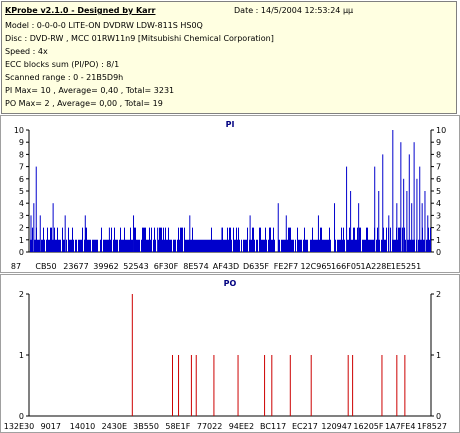  Describe the element at coordinates (21, 167) in the screenshot. I see `pi-ytick-label-left: 7` at that location.